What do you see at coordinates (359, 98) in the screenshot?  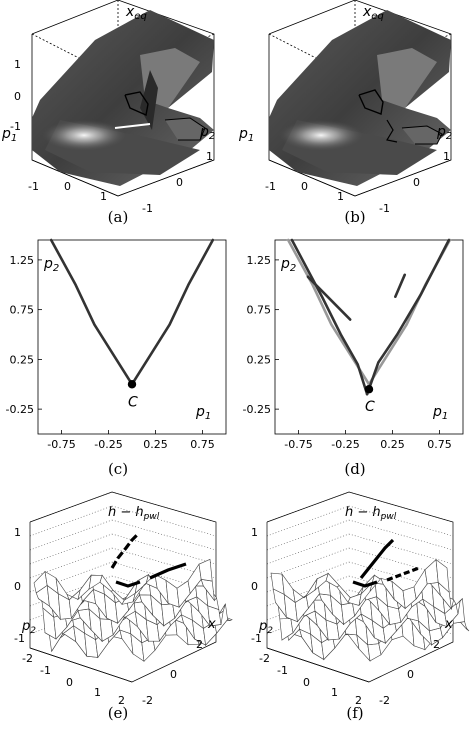 I see `surface-b` at bounding box center [359, 98].